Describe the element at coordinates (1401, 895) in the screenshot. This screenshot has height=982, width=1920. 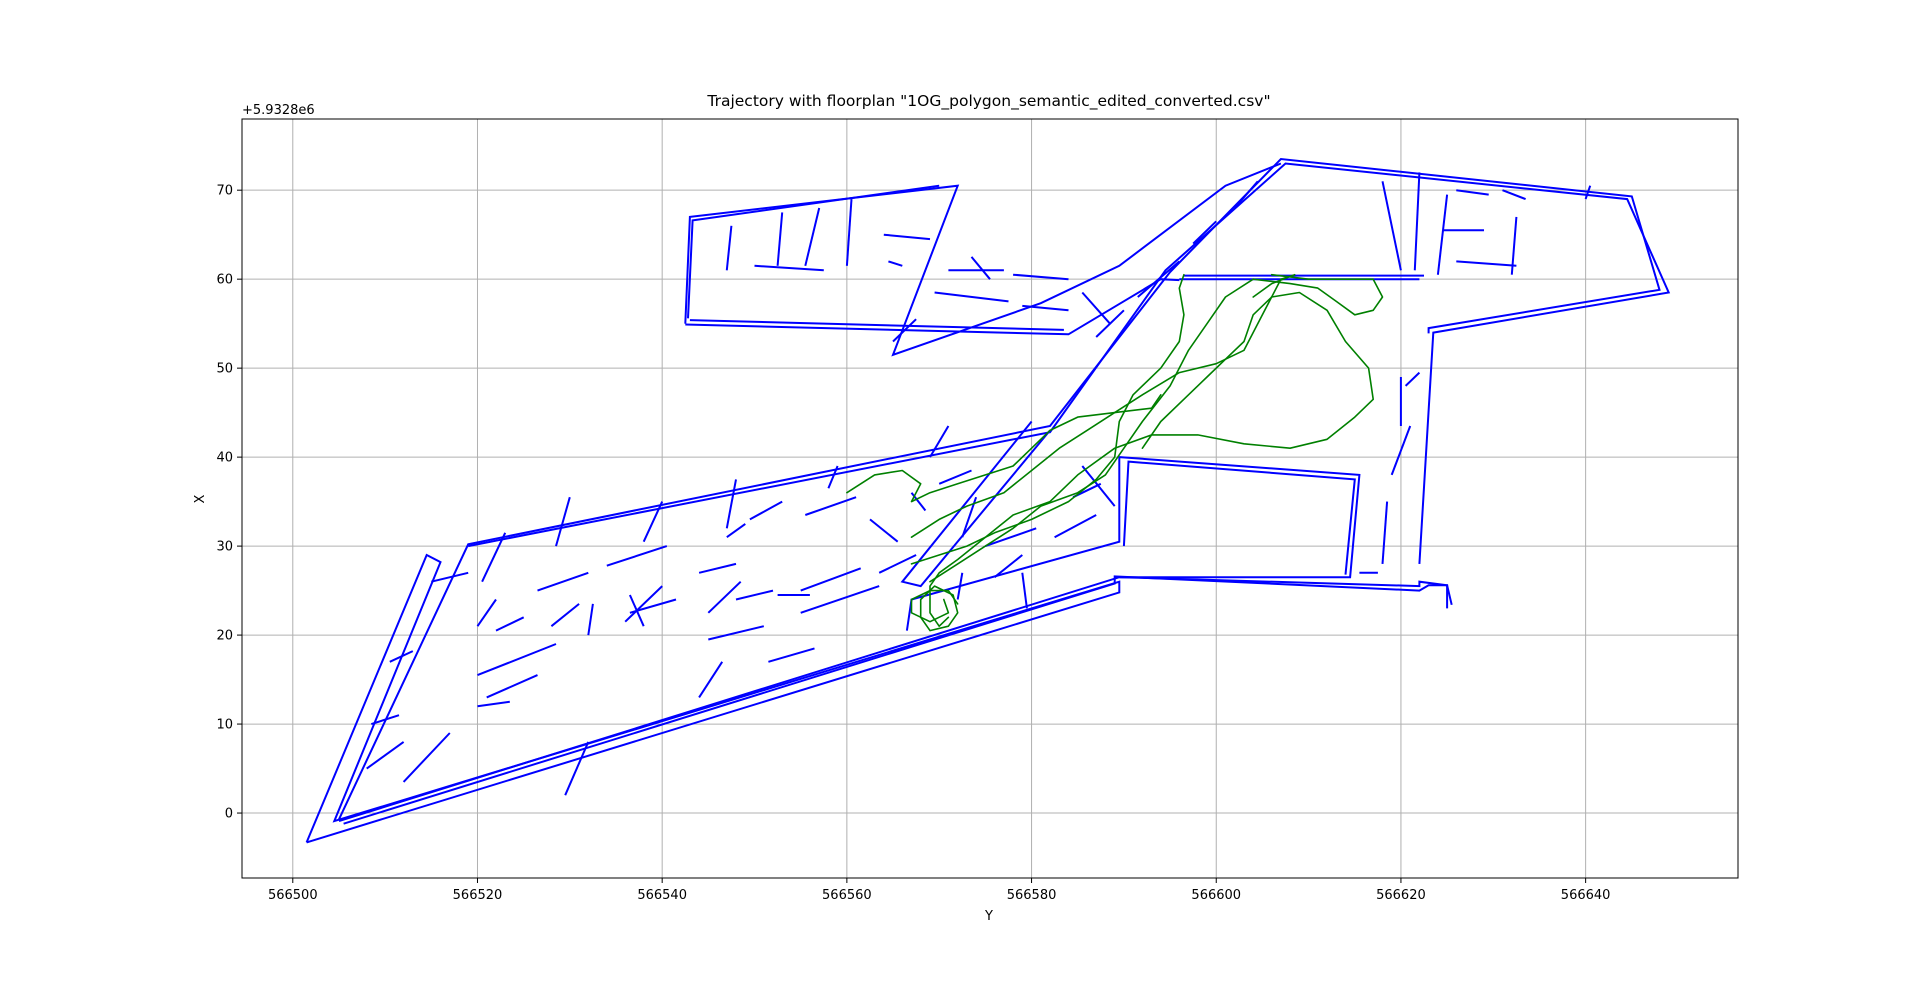
I see `x-tick-label: 566620` at that location.